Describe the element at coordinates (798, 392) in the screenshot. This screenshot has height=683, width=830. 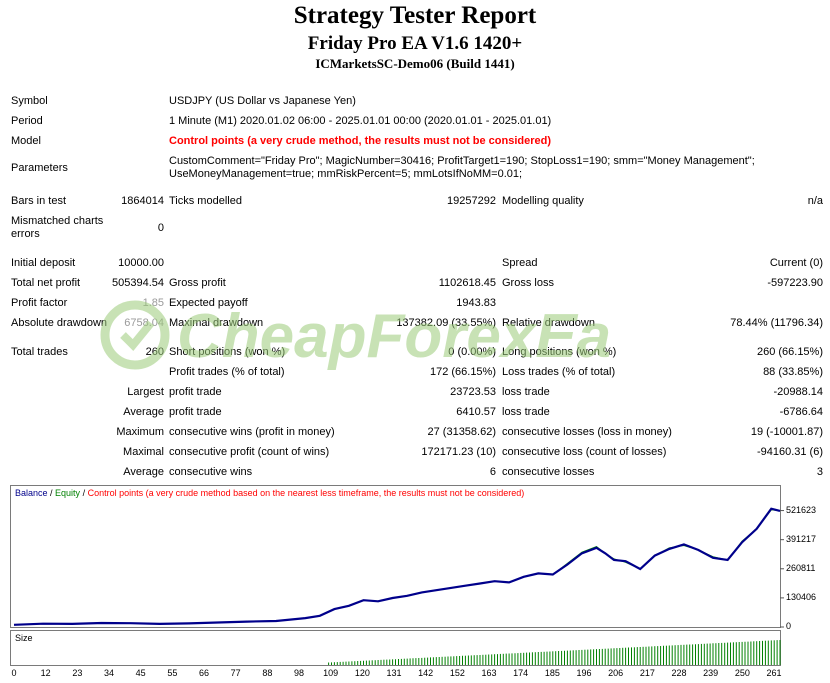
I see `largest-loss-value: -20988.14` at that location.